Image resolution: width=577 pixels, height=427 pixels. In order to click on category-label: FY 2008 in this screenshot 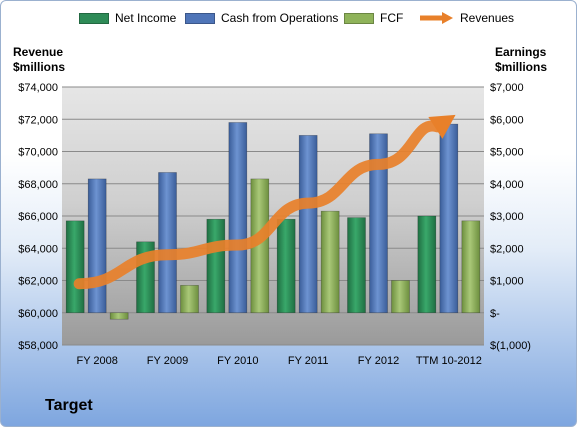, I will do `click(96, 361)`.